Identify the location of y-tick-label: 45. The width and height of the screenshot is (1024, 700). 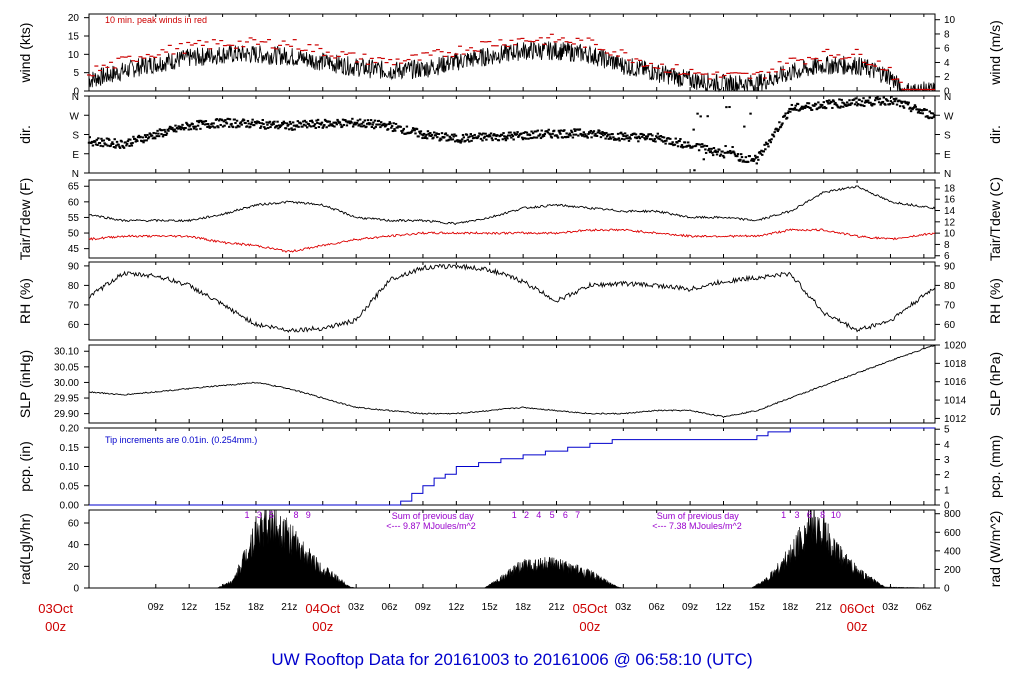
(74, 249).